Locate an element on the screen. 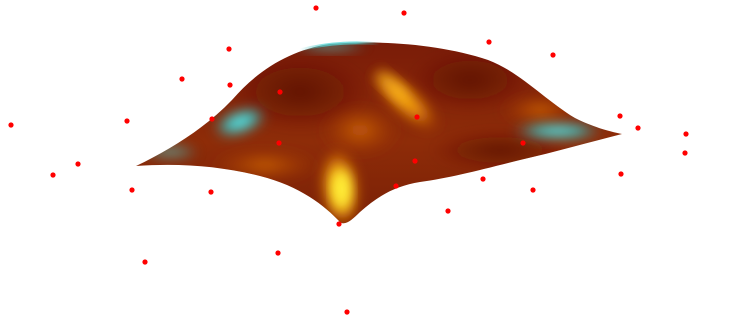 This screenshot has width=751, height=325. surface-cyan-left is located at coordinates (240, 122).